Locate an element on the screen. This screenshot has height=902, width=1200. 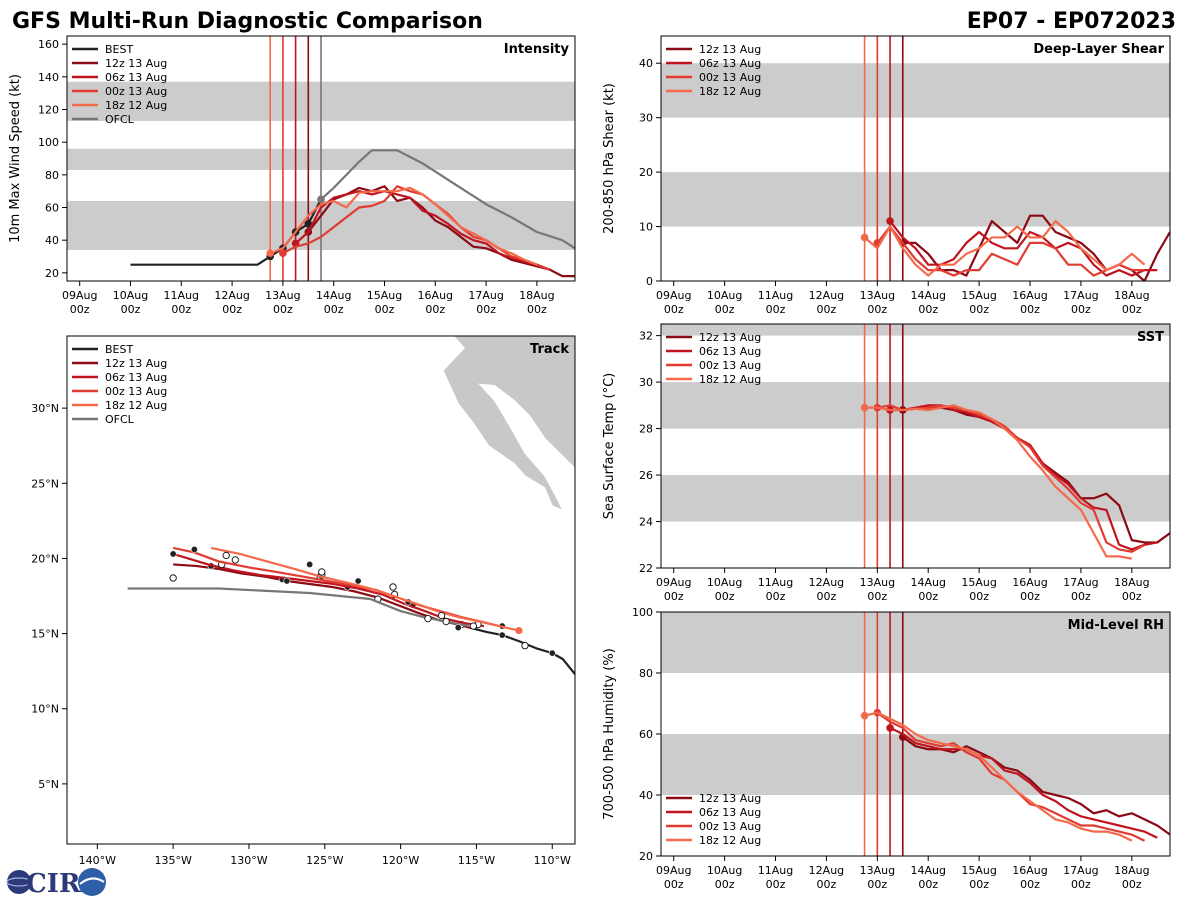
y-tick-label: 160 is located at coordinates (48, 44).